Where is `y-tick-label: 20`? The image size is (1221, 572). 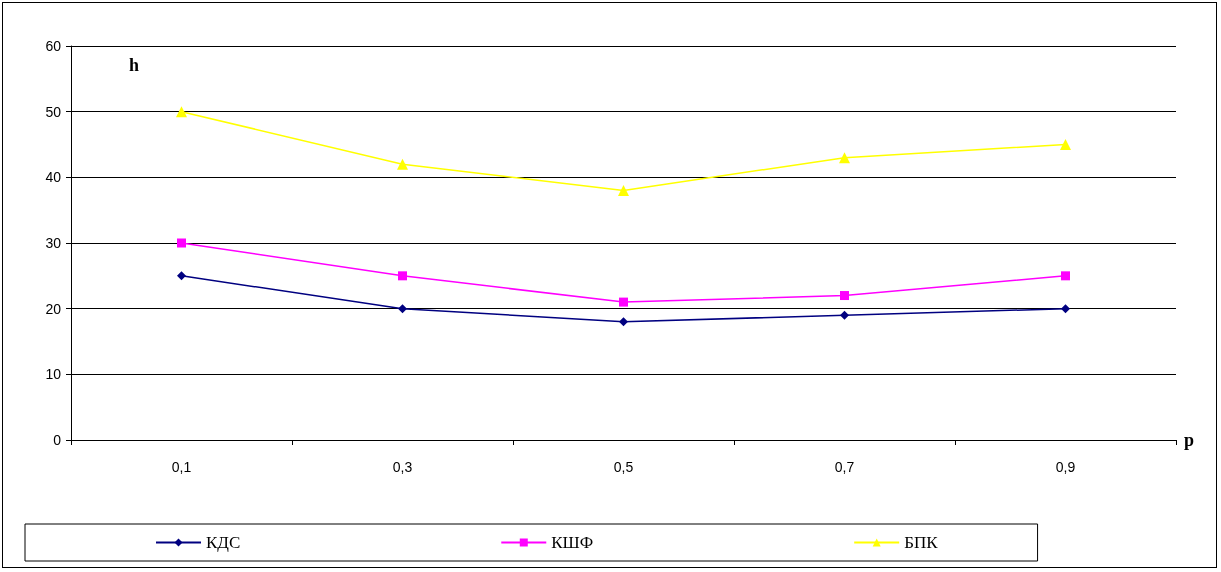 y-tick-label: 20 is located at coordinates (53, 308).